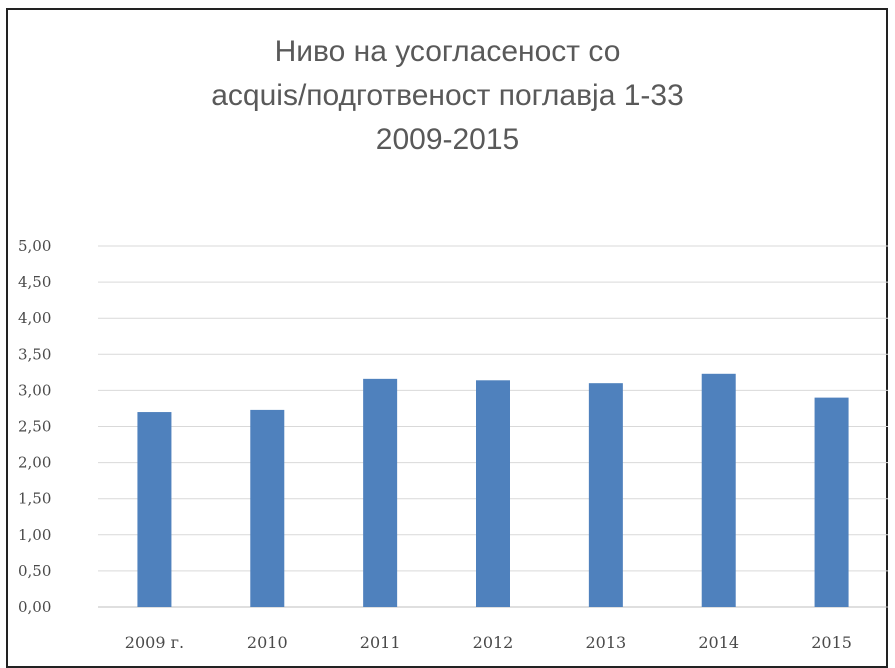 This screenshot has width=895, height=668. Describe the element at coordinates (34, 318) in the screenshot. I see `y-tick-label: 4,00` at that location.